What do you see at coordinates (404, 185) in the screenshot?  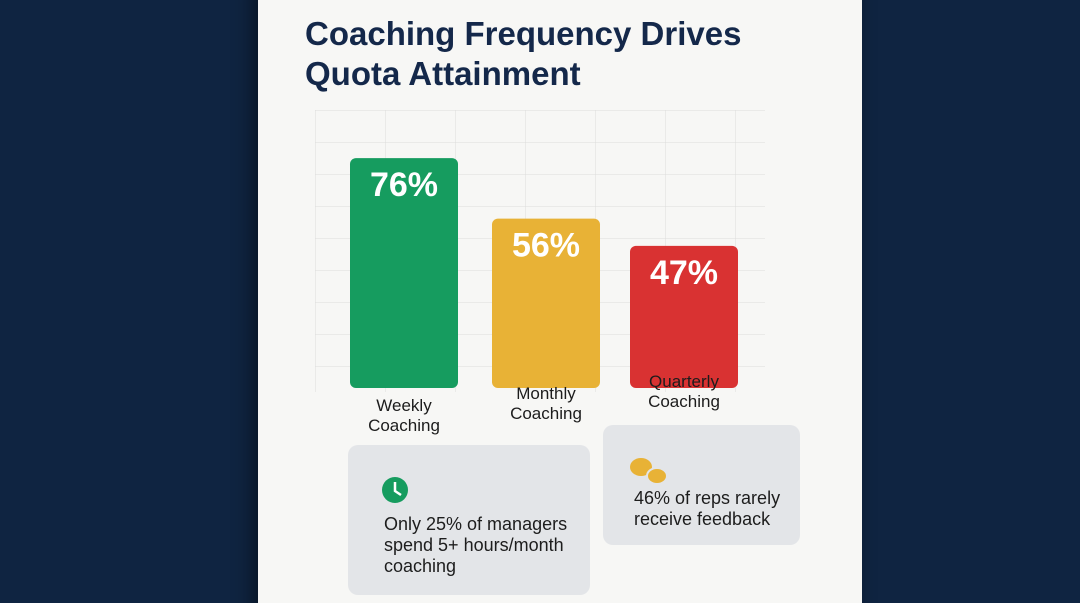 I see `data-label: 76%` at bounding box center [404, 185].